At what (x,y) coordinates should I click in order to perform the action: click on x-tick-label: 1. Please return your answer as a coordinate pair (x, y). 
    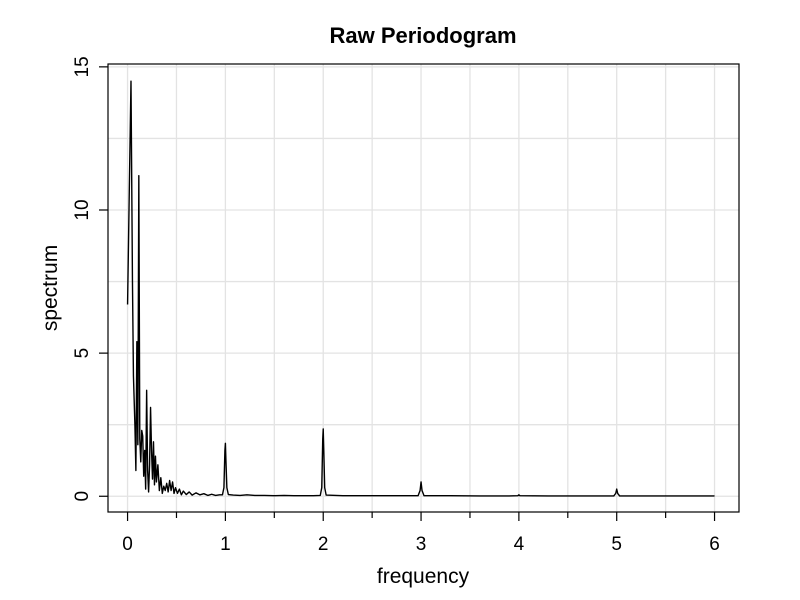
    Looking at the image, I should click on (225, 544).